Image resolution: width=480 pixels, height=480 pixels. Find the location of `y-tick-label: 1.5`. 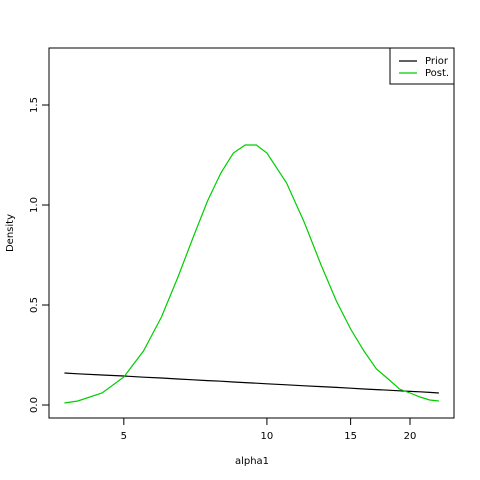

y-tick-label: 1.5 is located at coordinates (34, 105).